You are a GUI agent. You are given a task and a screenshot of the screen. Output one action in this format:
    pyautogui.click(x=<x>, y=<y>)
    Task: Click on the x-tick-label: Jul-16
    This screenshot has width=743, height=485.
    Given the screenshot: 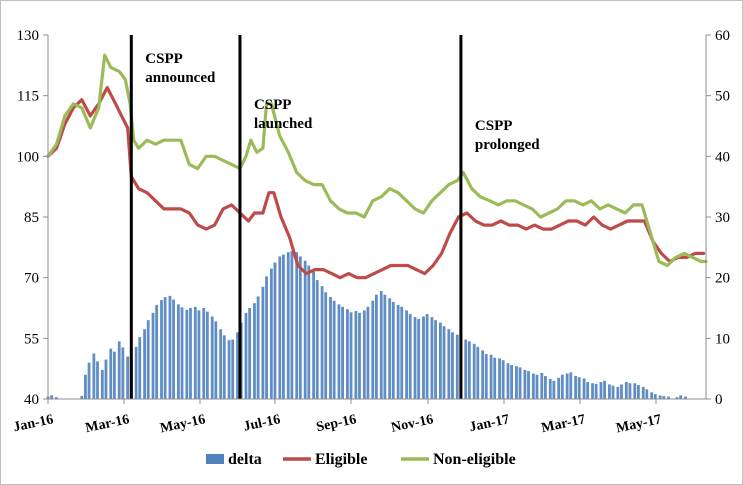 What is the action you would take?
    pyautogui.click(x=262, y=423)
    